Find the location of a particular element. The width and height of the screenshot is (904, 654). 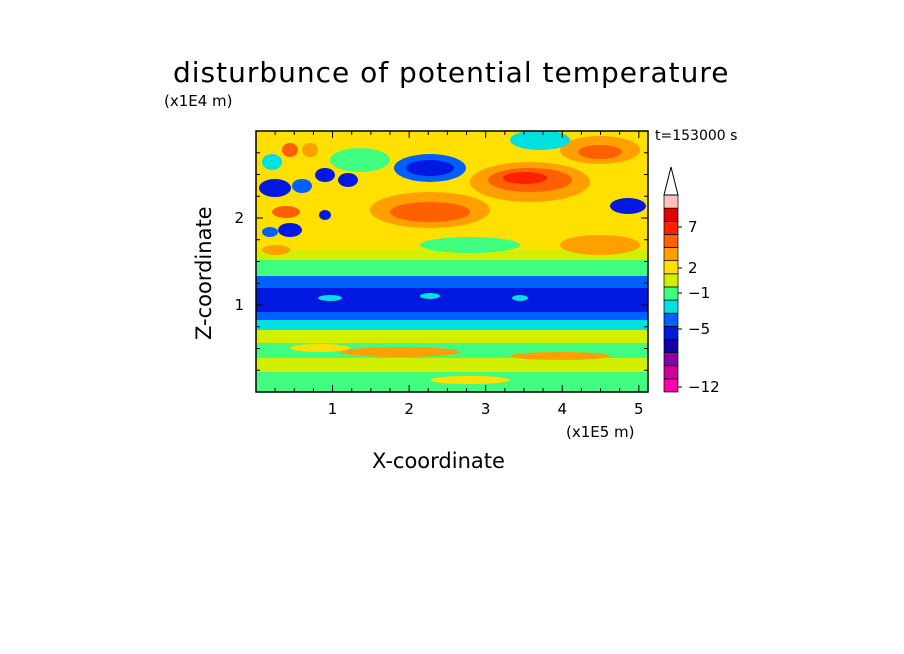

x-axis-label: X-coordinate is located at coordinates (438, 461).